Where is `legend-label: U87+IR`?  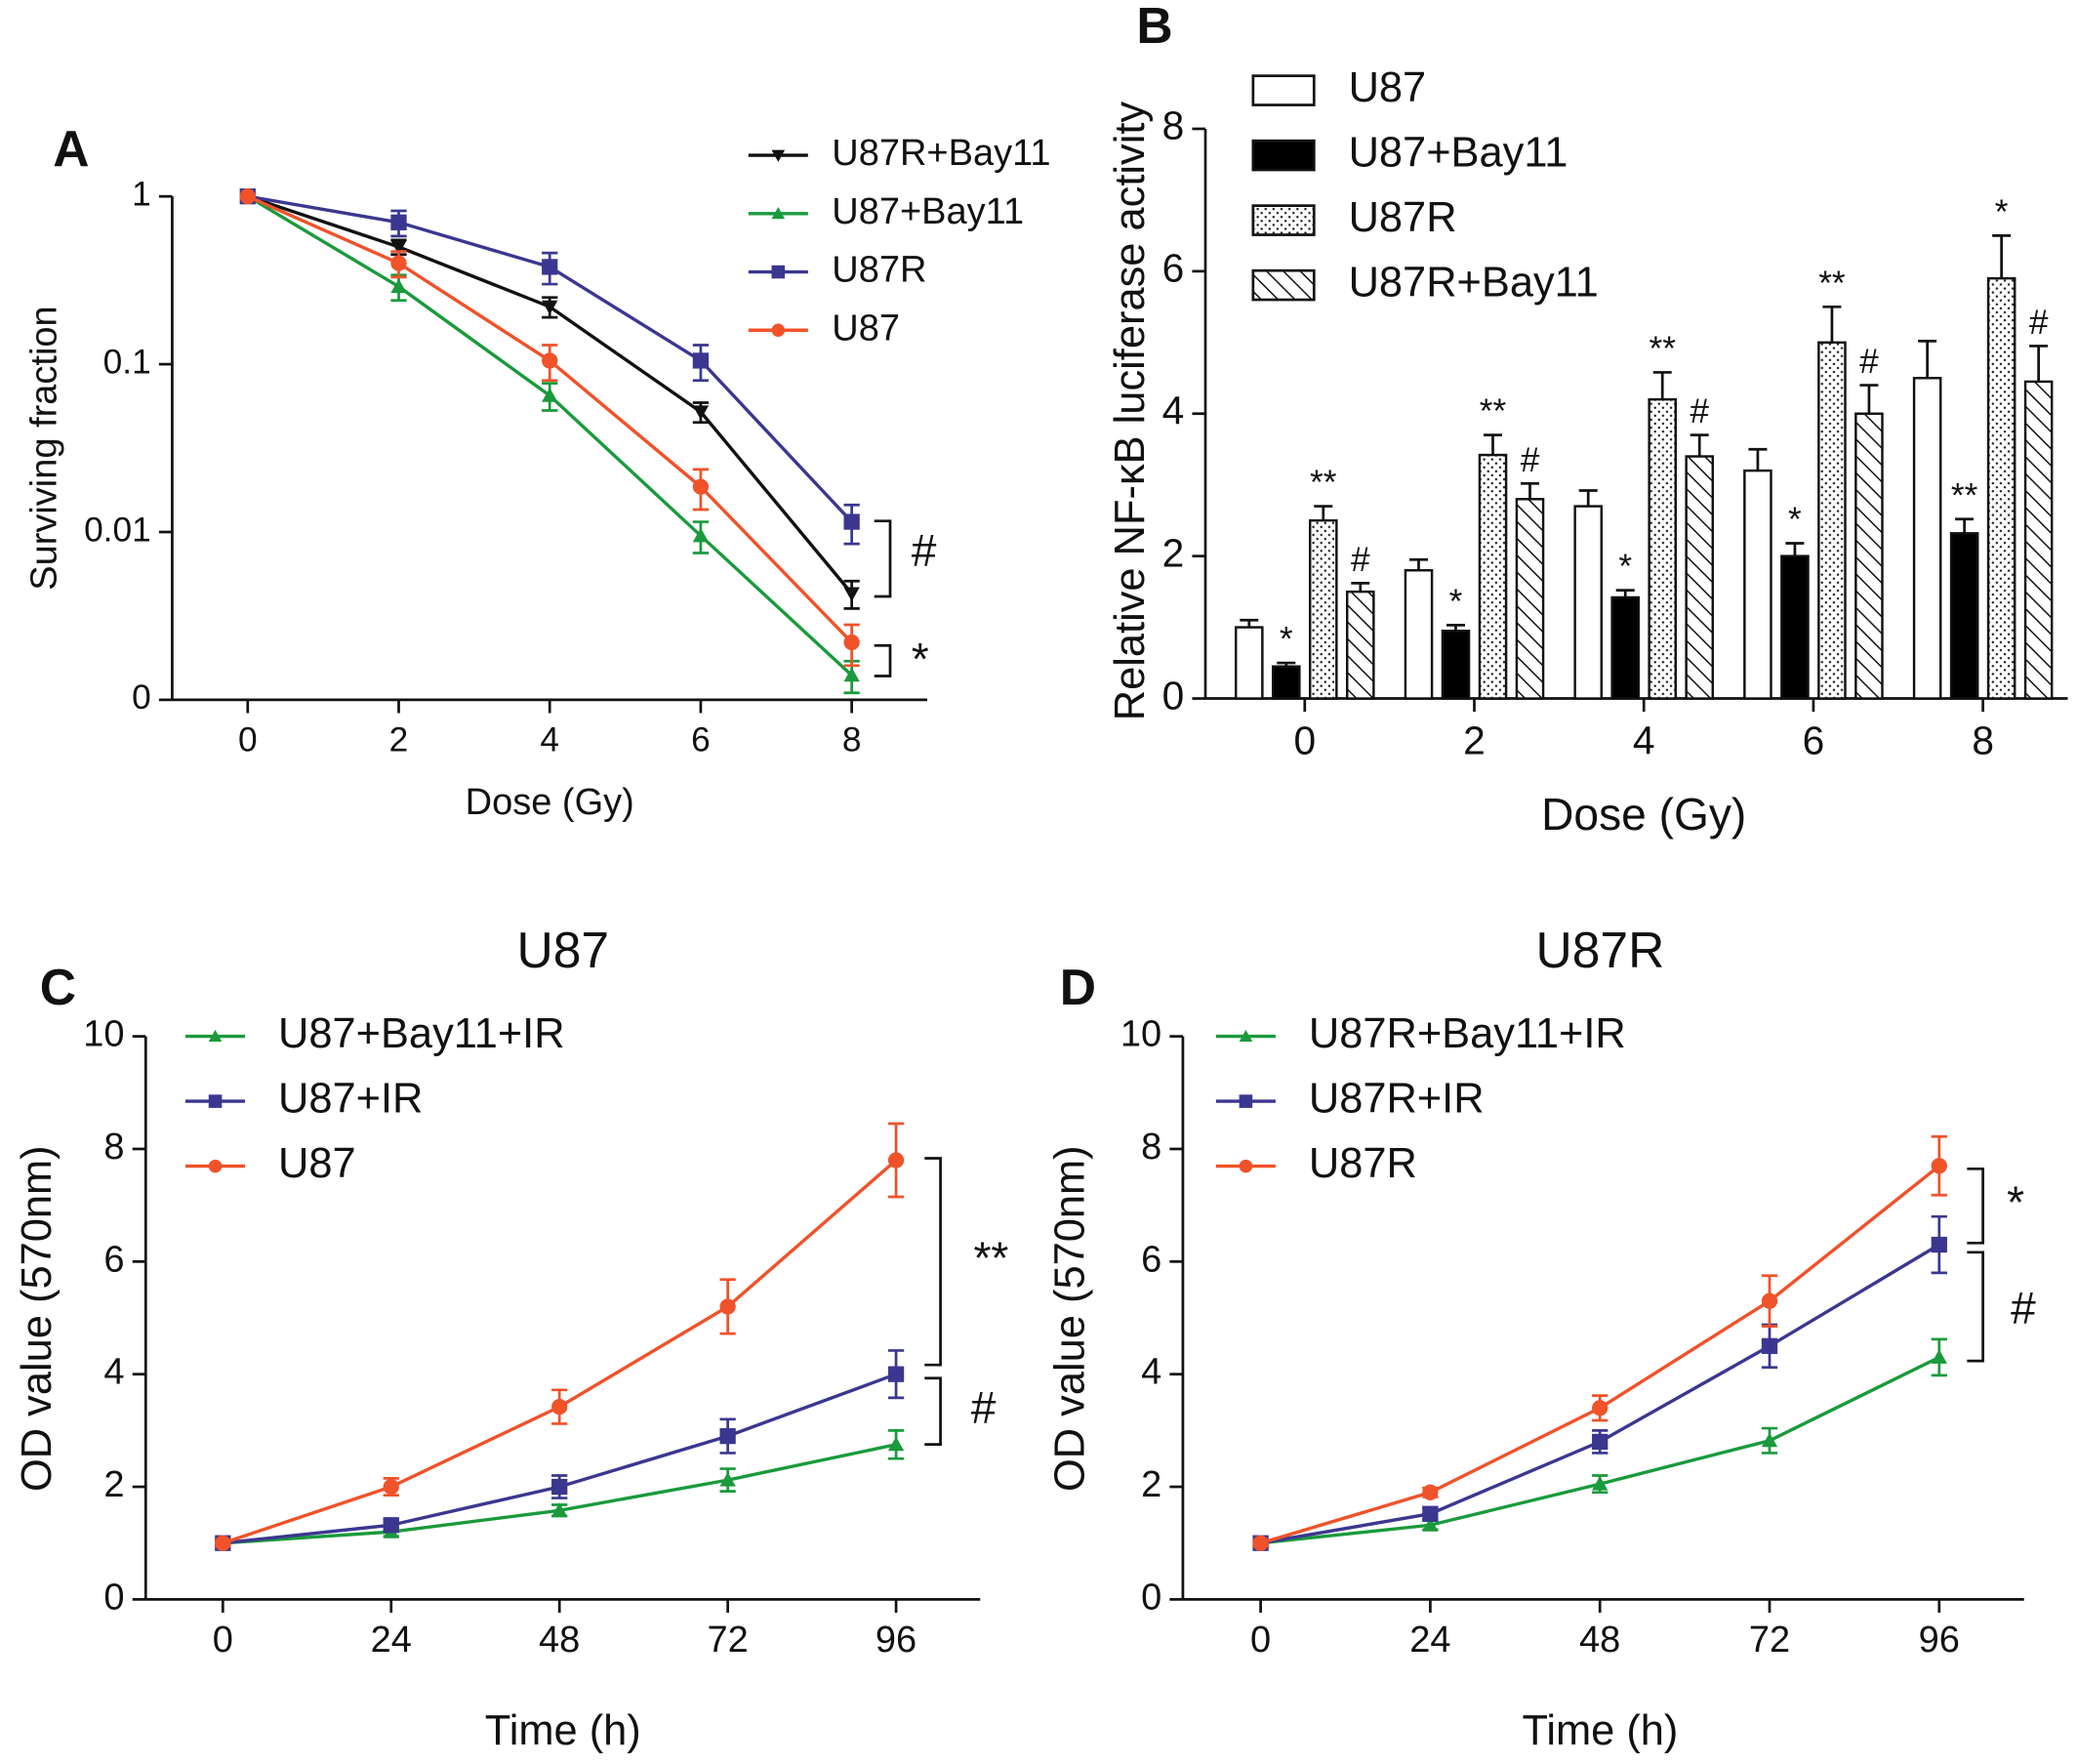 legend-label: U87+IR is located at coordinates (350, 1099).